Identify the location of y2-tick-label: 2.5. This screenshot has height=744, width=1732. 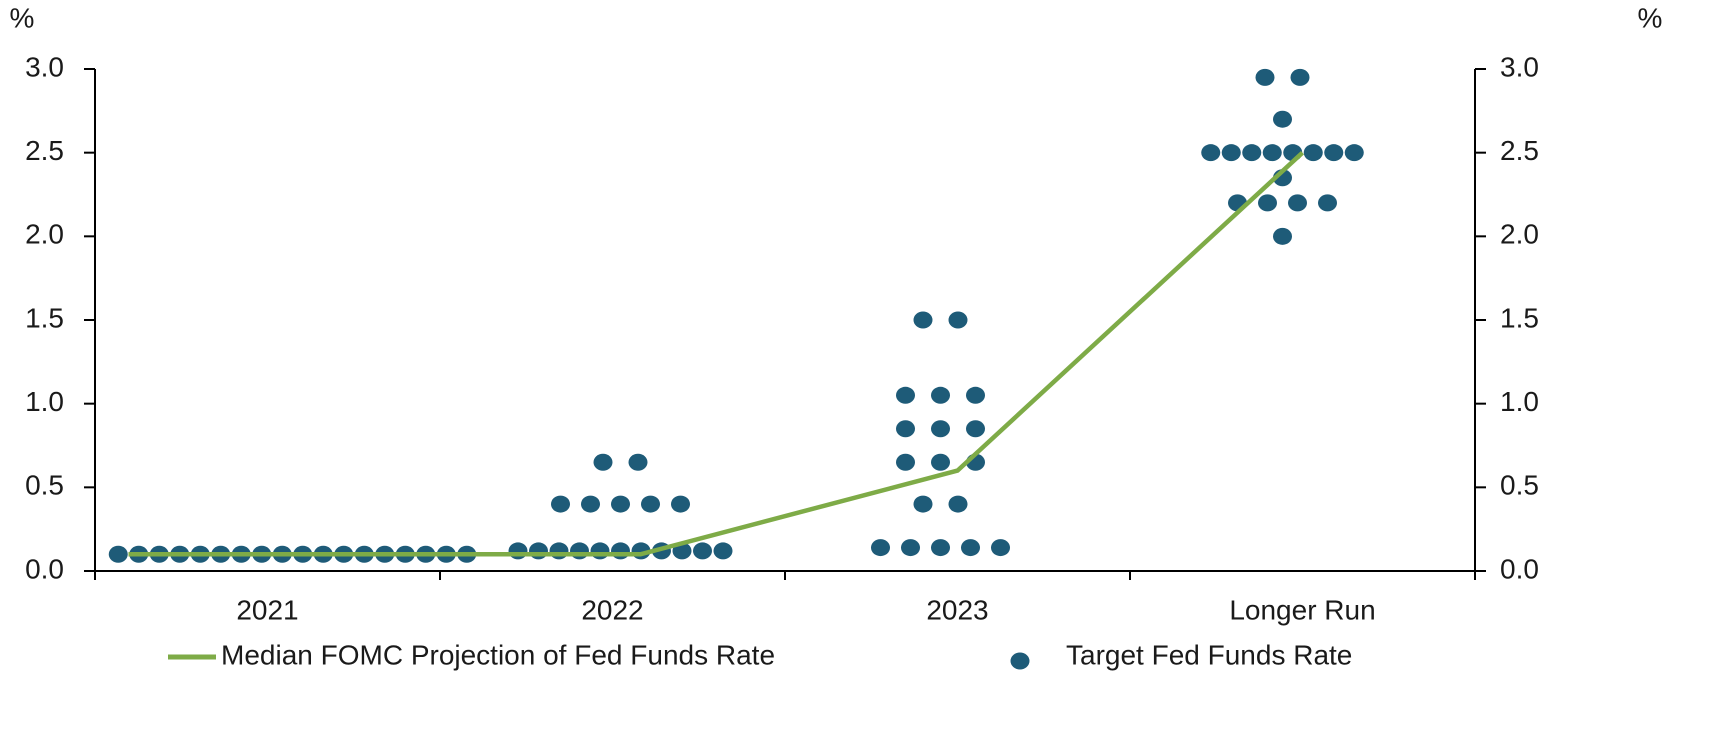
(1519, 150).